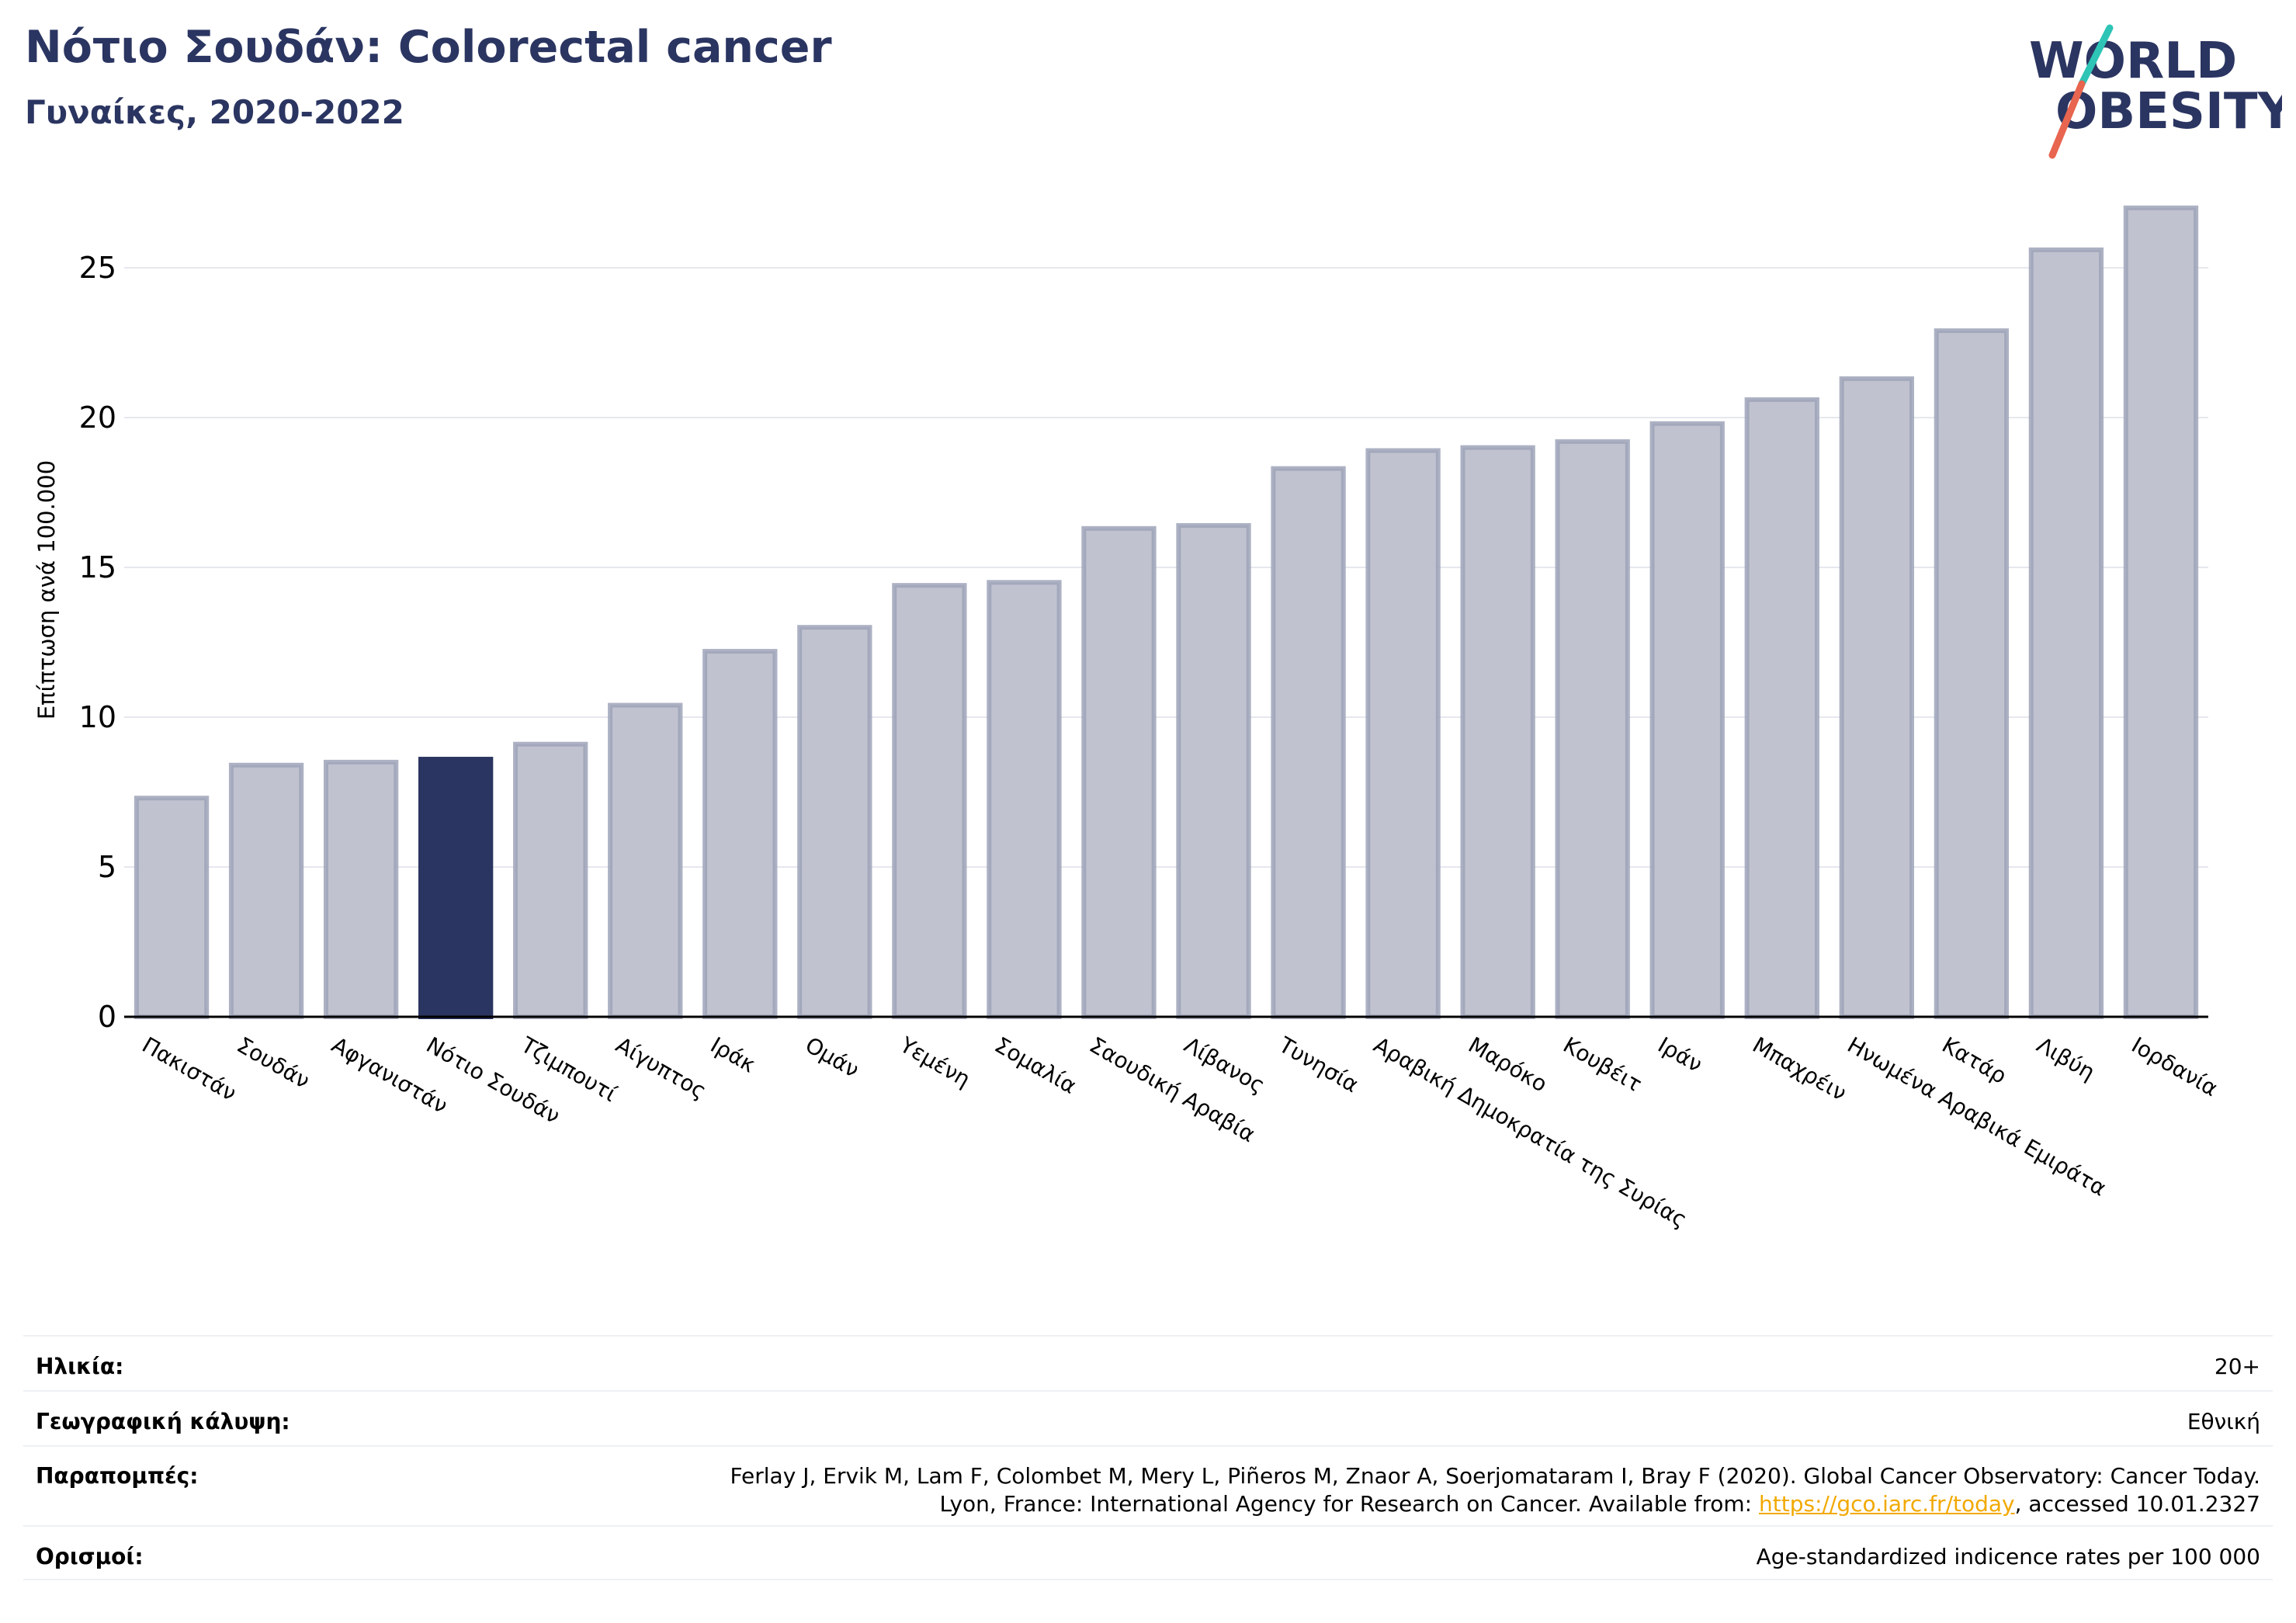  Describe the element at coordinates (97, 642) in the screenshot. I see `y-tick-labels: 0 5 10 15 20 25` at that location.